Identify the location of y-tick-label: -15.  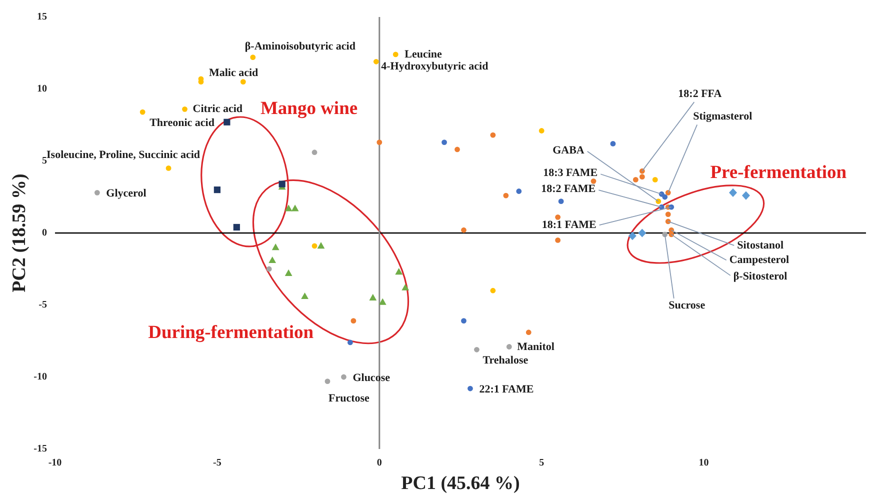
(40, 449).